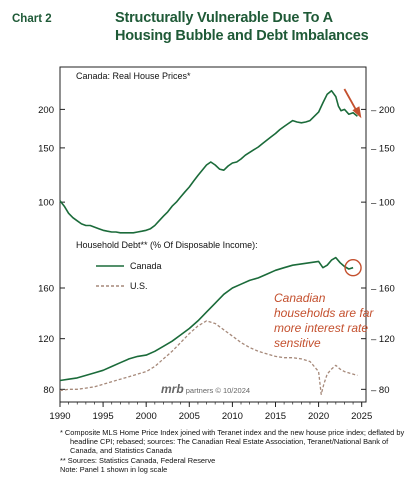 Image resolution: width=409 pixels, height=492 pixels. What do you see at coordinates (361, 416) in the screenshot?
I see `x-tick-label: 2025` at bounding box center [361, 416].